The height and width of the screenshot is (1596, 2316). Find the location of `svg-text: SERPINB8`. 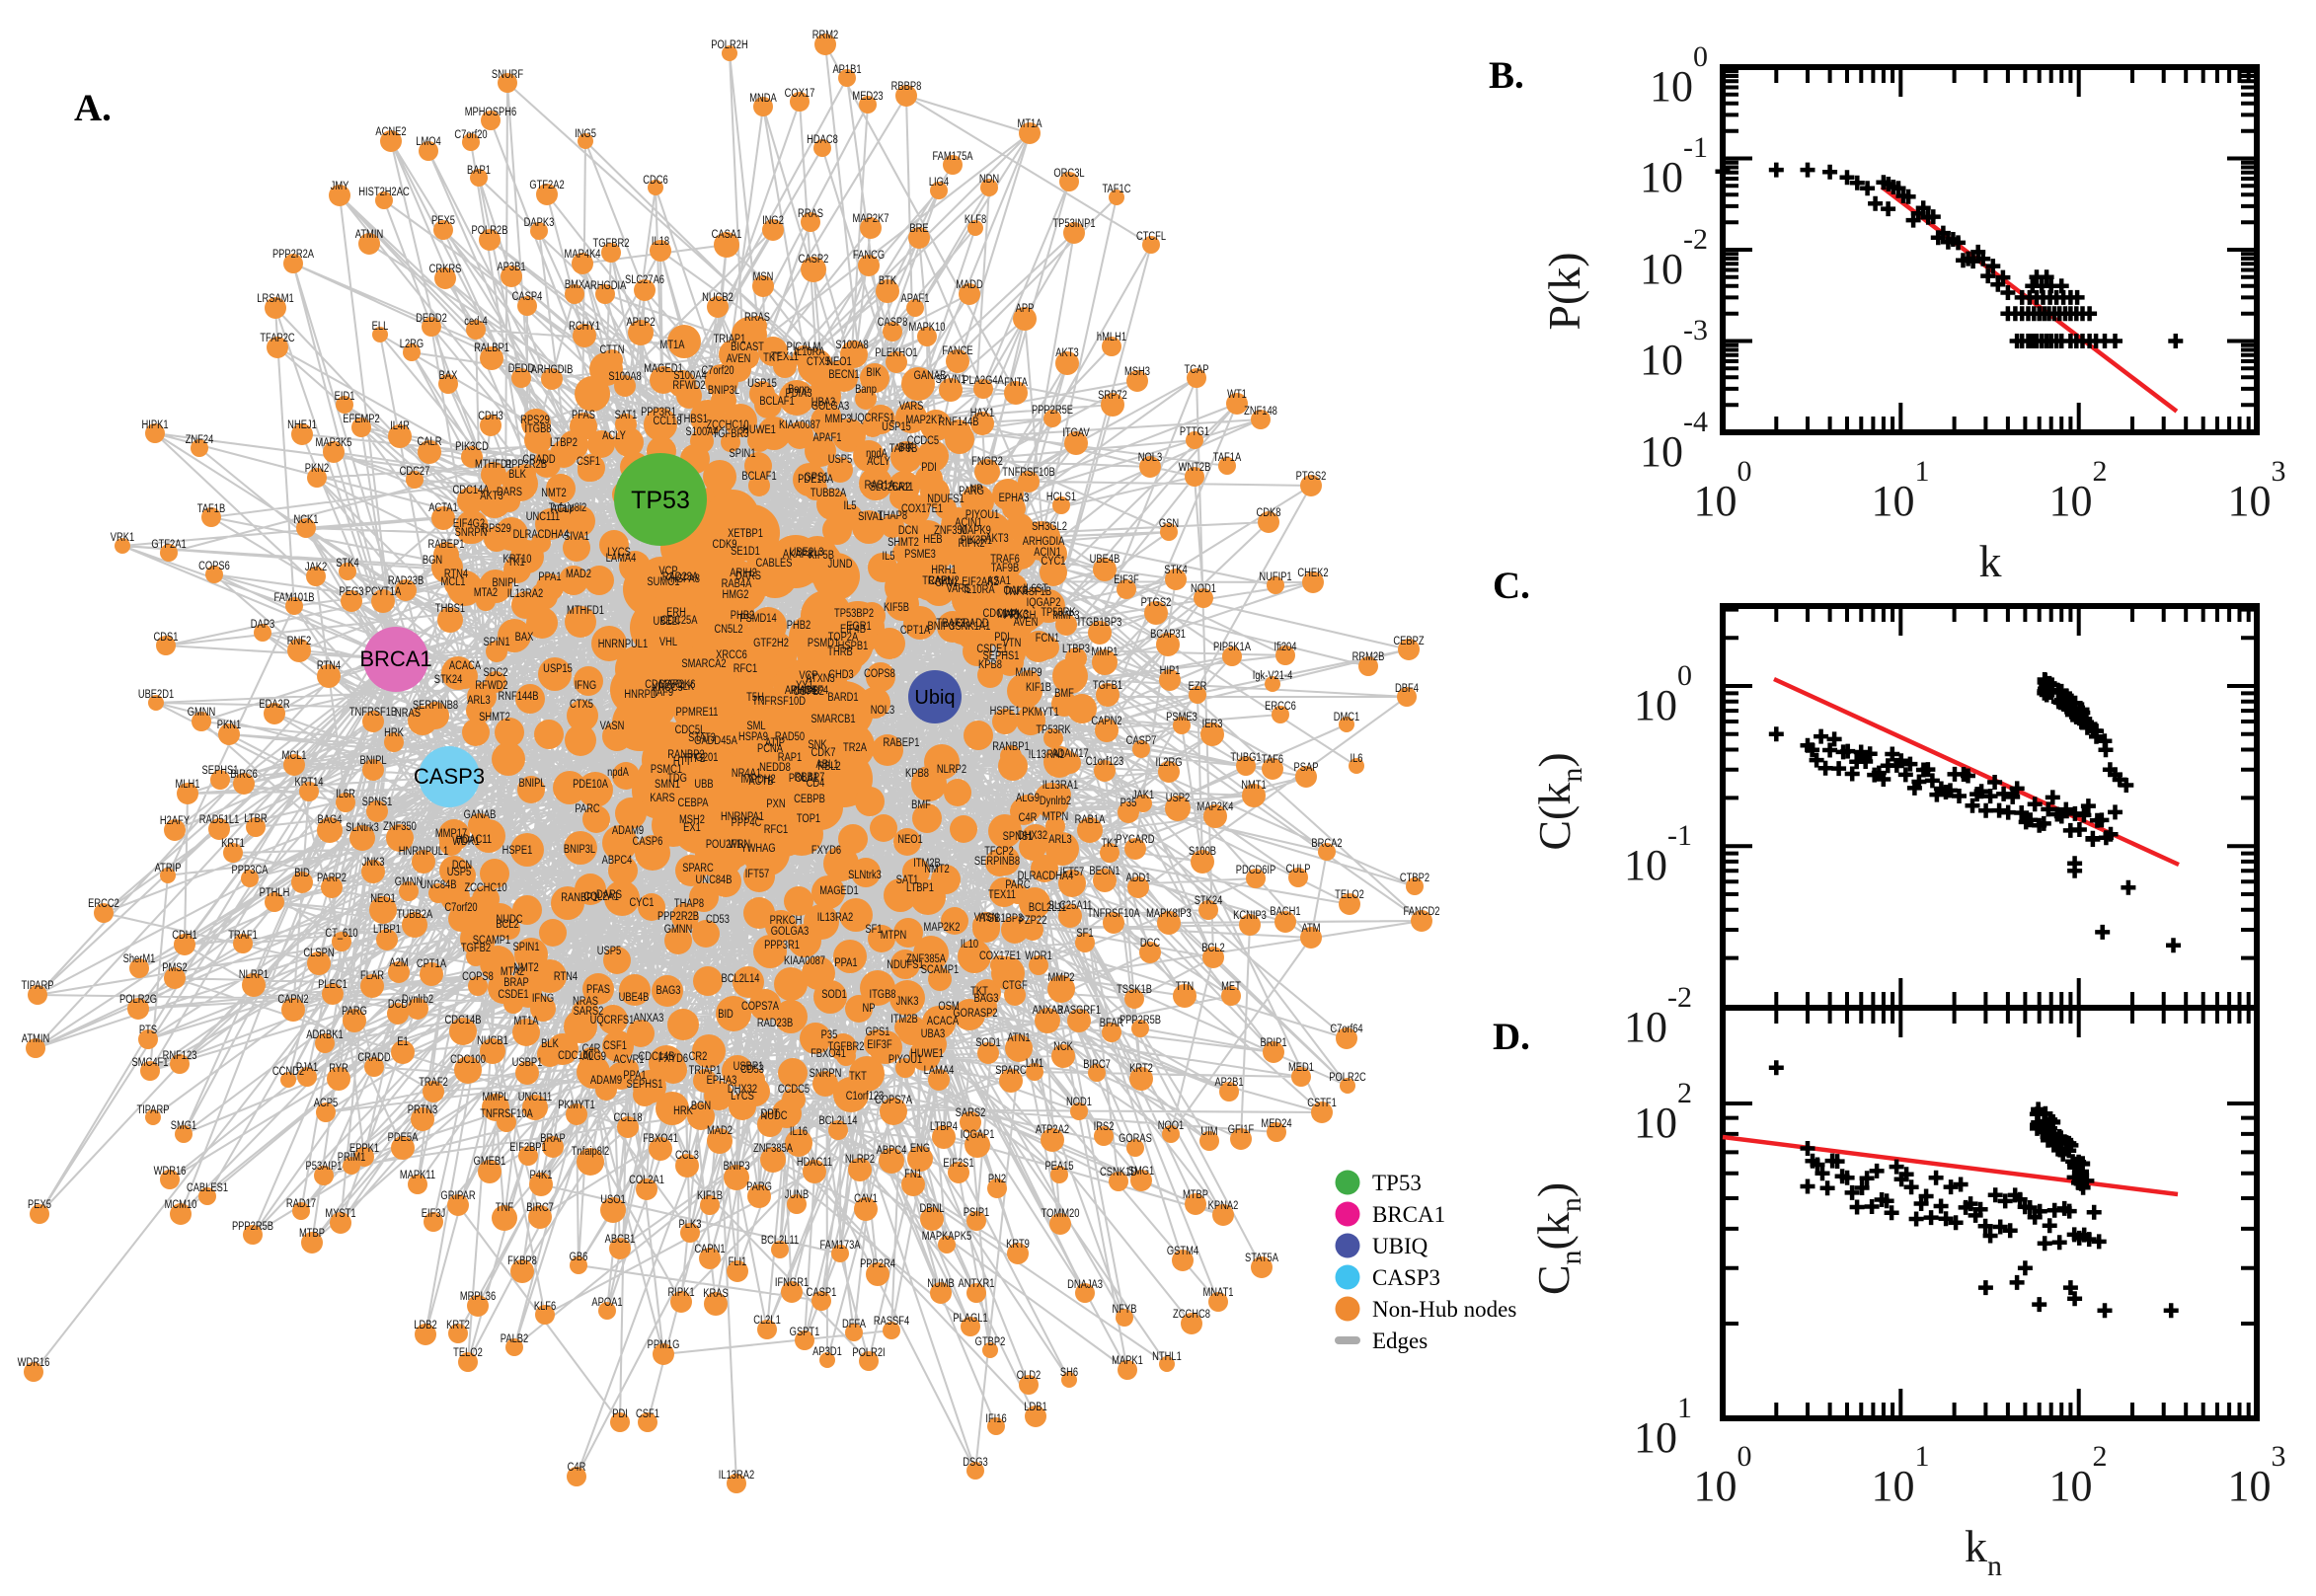

svg-text: SERPINB8 is located at coordinates (435, 705).